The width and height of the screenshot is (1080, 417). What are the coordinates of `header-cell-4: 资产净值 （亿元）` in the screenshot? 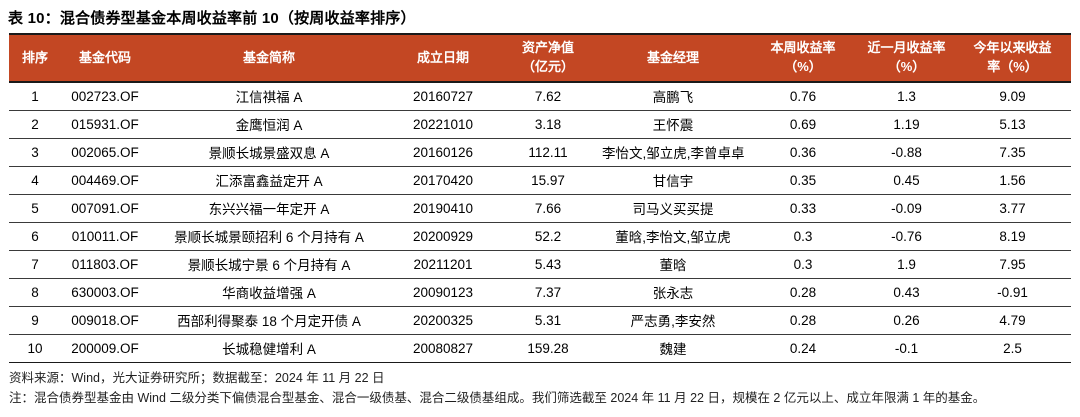 It's located at (548, 58).